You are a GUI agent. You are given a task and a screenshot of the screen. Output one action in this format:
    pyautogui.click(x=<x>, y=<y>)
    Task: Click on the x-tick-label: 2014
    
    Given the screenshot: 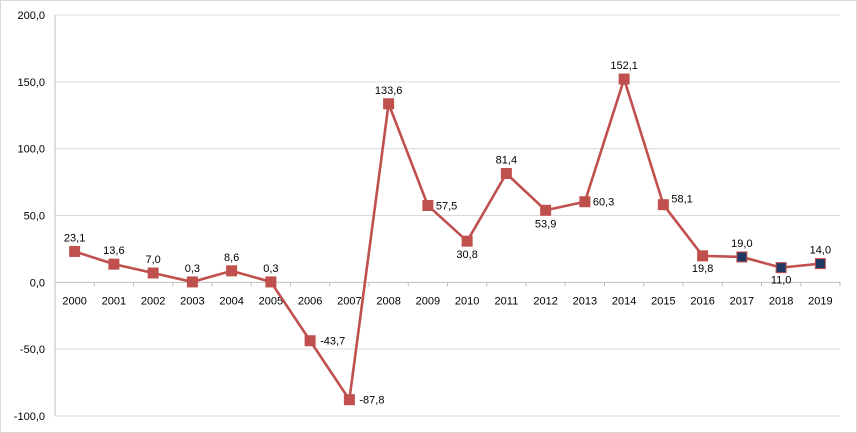 What is the action you would take?
    pyautogui.click(x=624, y=301)
    